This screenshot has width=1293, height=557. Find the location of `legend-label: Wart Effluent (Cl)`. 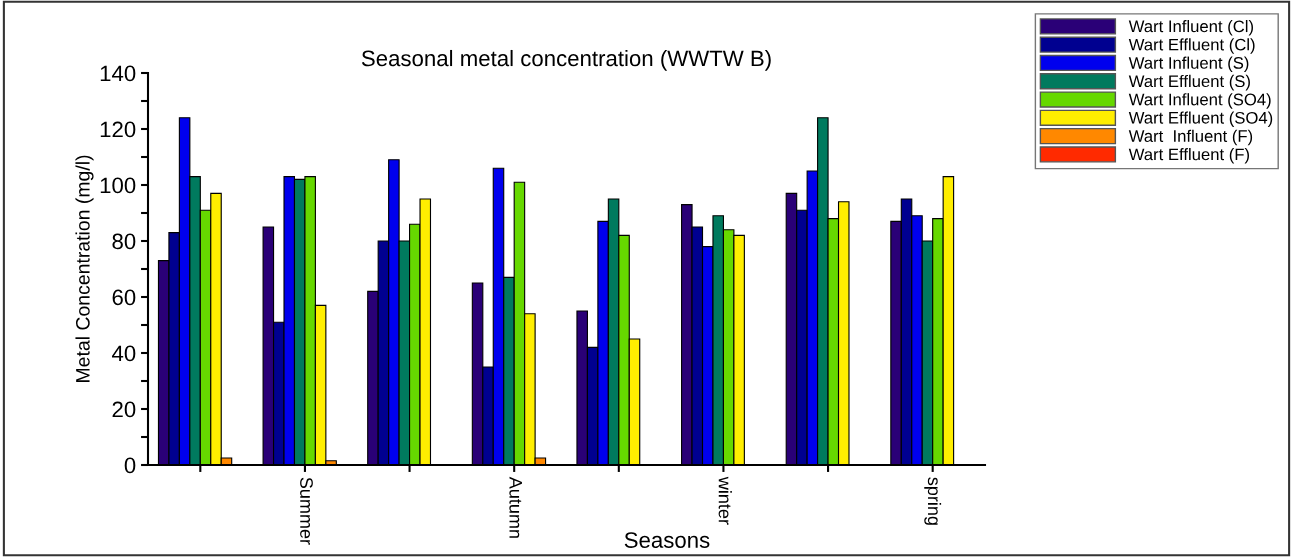

legend-label: Wart Effluent (Cl) is located at coordinates (1191, 46).